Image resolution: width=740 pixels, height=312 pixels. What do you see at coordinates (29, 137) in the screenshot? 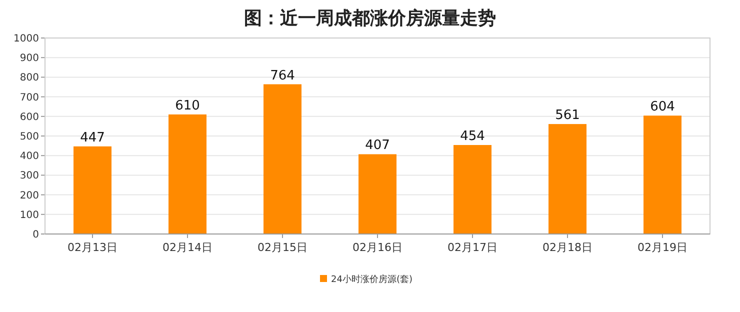
I see `y-tick-label: 500` at bounding box center [29, 137].